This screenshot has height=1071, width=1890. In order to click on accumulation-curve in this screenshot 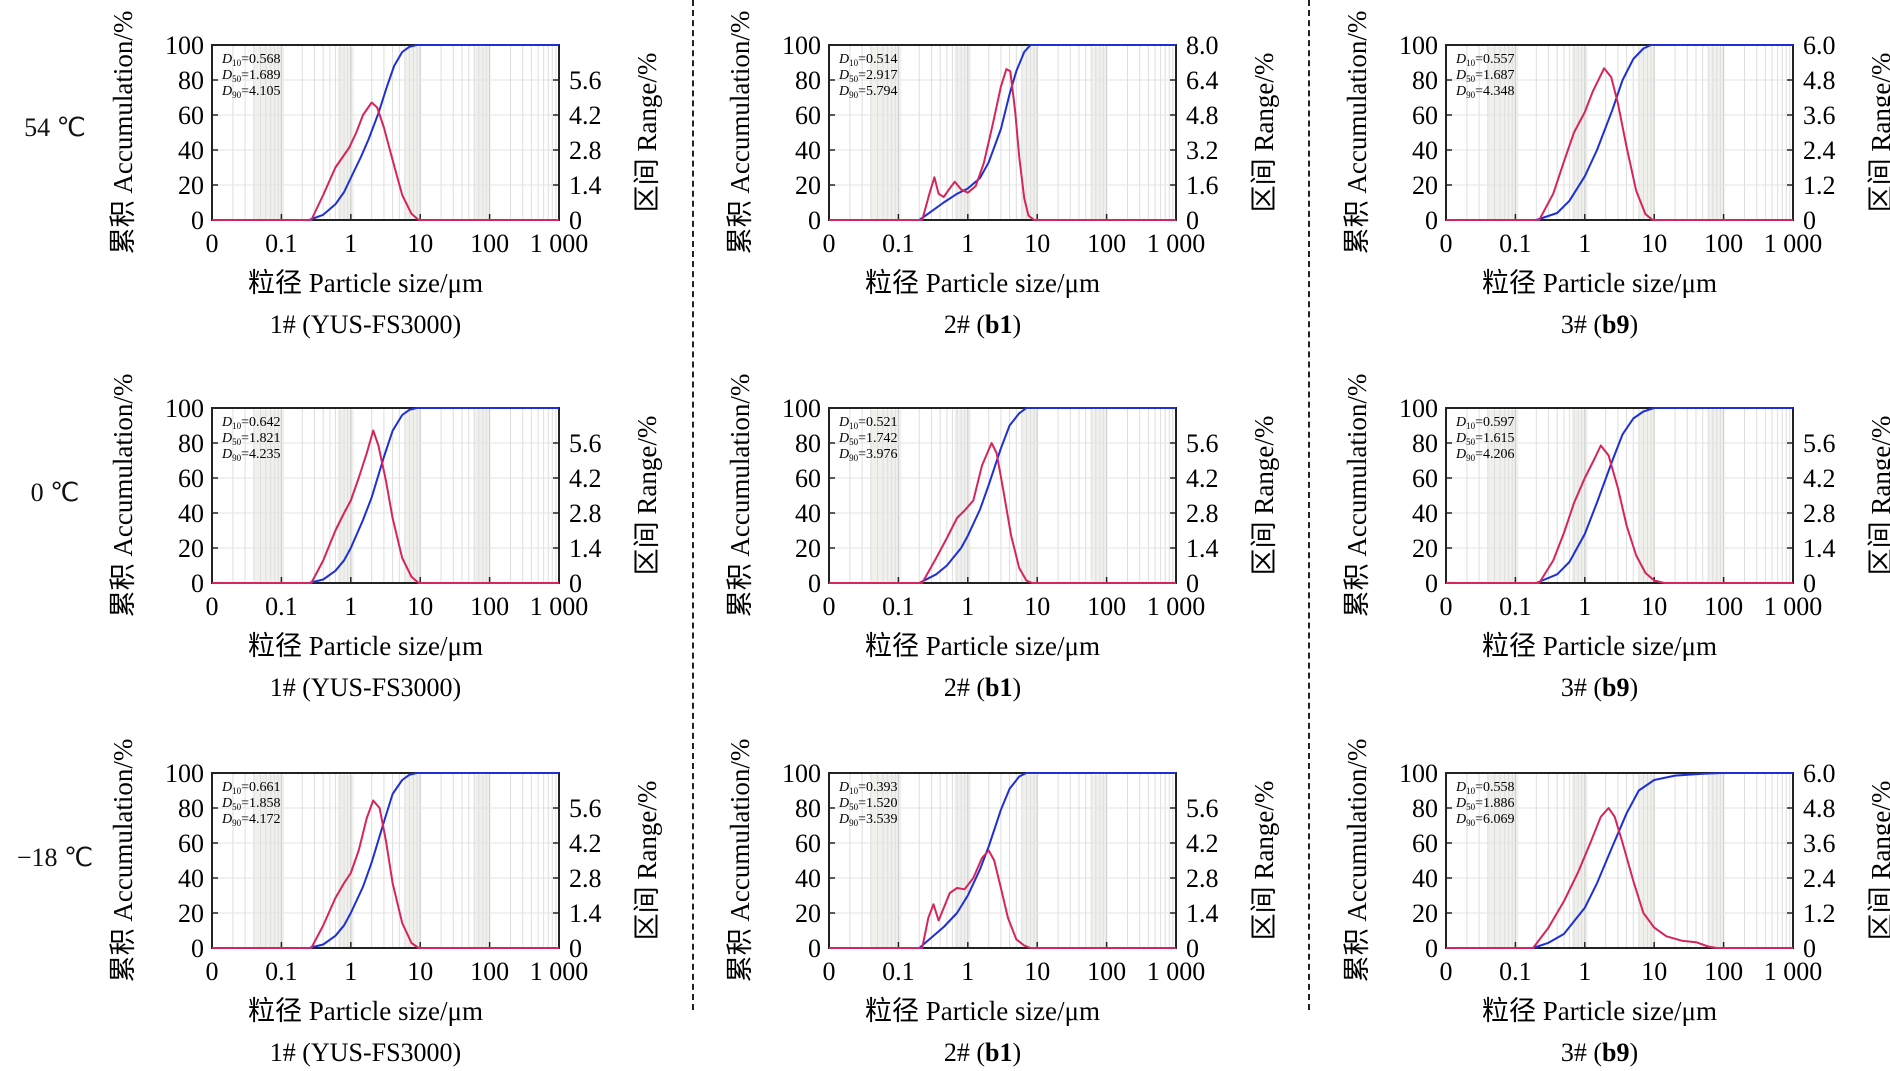, I will do `click(385, 860)`.